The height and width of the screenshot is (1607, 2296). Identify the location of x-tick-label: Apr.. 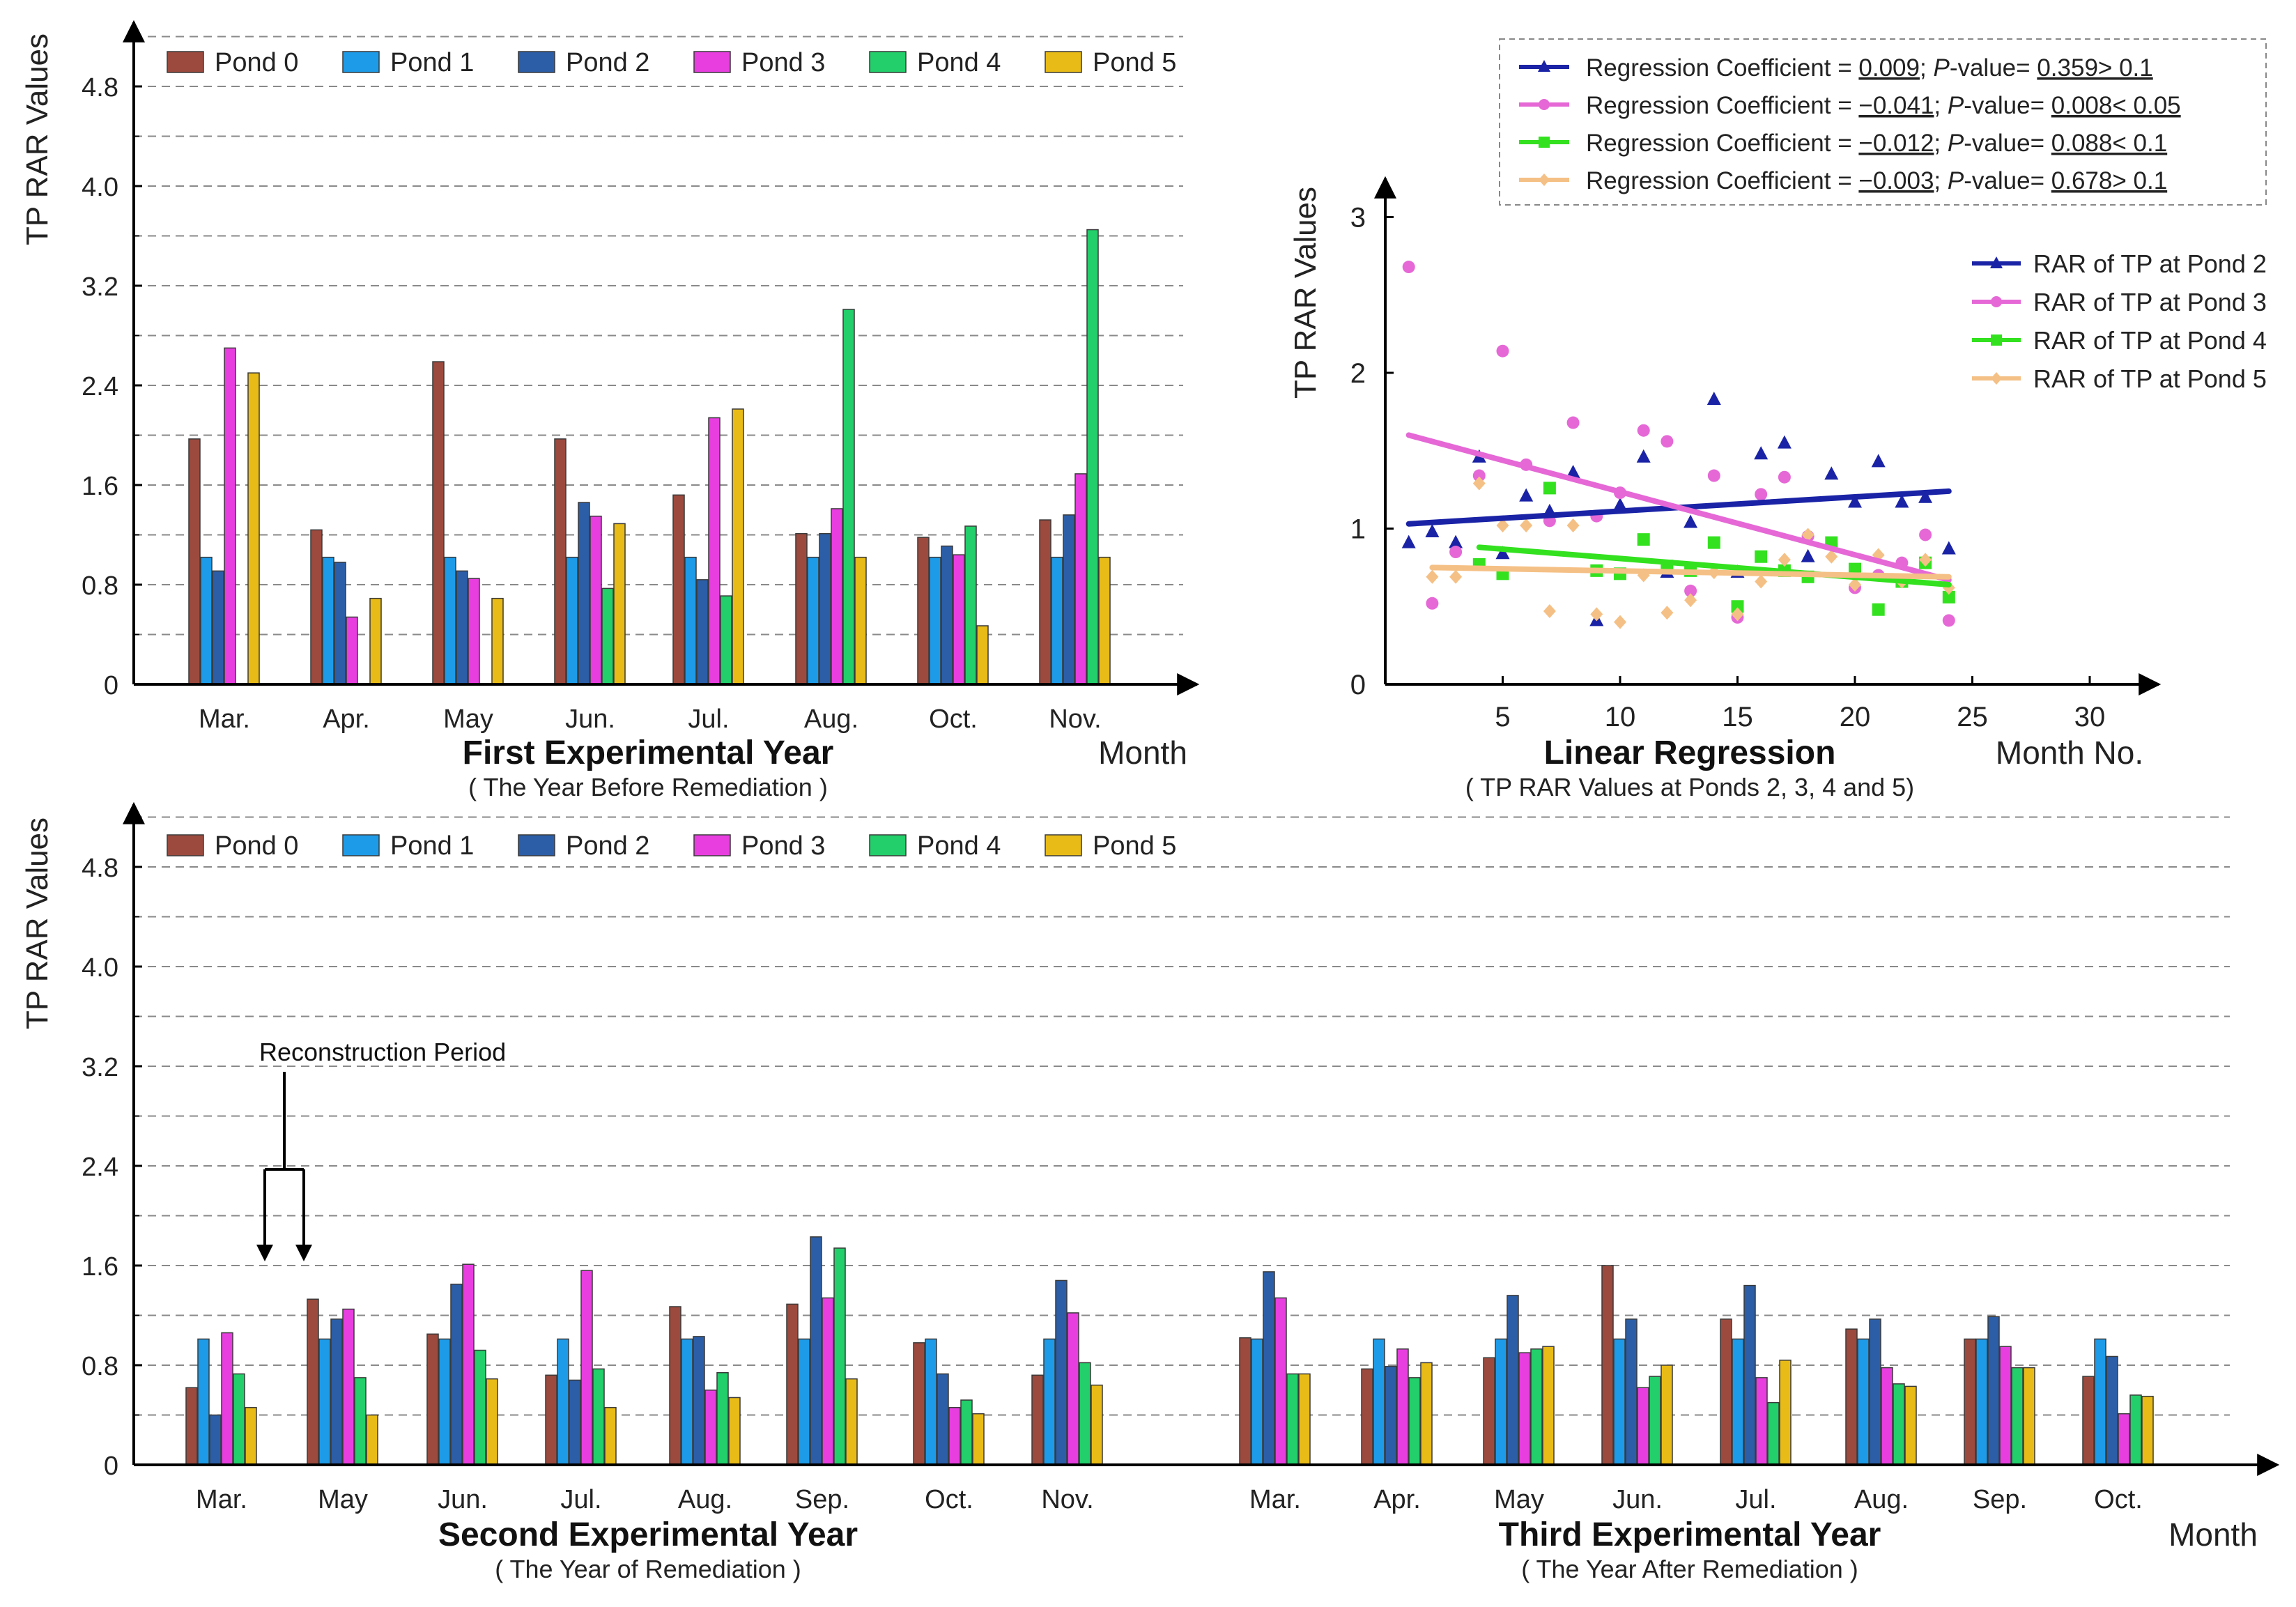
(346, 719).